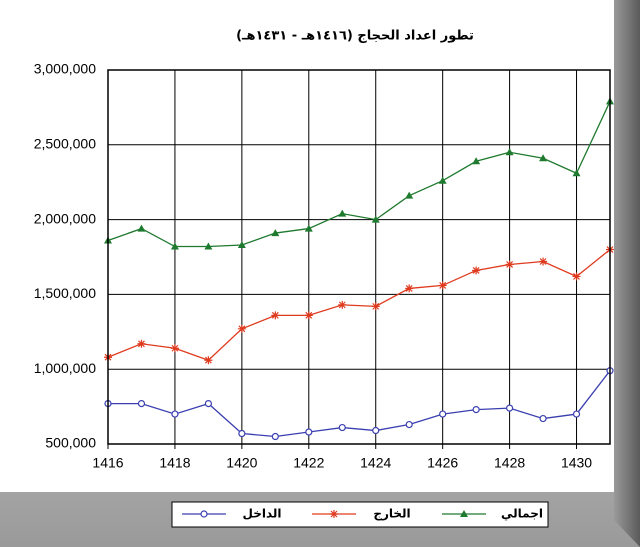 This screenshot has width=640, height=547. I want to click on x-tick-label: 1420, so click(241, 463).